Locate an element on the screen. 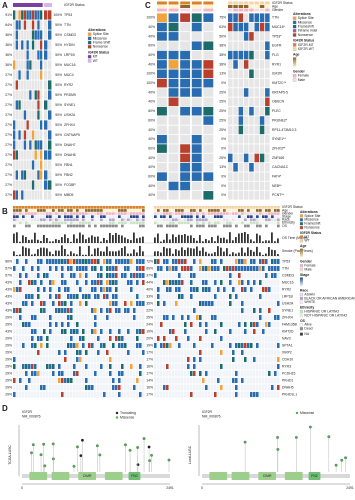 This screenshot has height=500, width=355. legend-item: Missense is located at coordinates (127, 417).